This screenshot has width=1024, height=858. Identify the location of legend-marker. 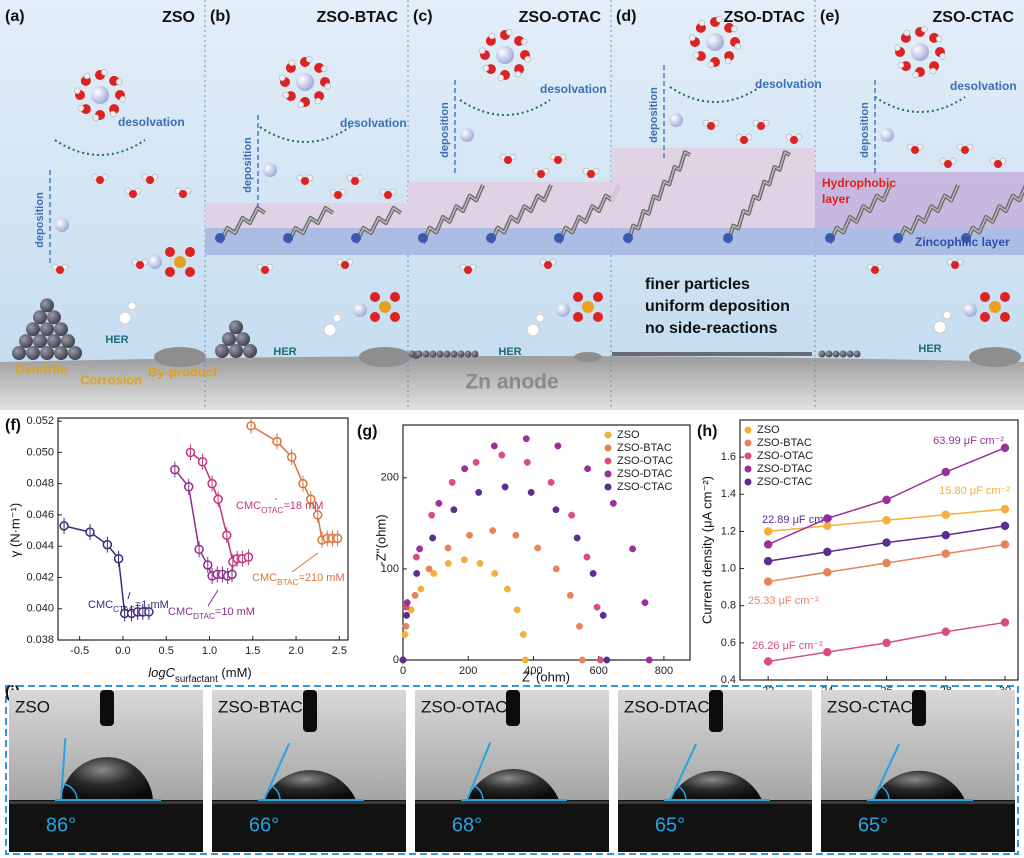
(748, 443).